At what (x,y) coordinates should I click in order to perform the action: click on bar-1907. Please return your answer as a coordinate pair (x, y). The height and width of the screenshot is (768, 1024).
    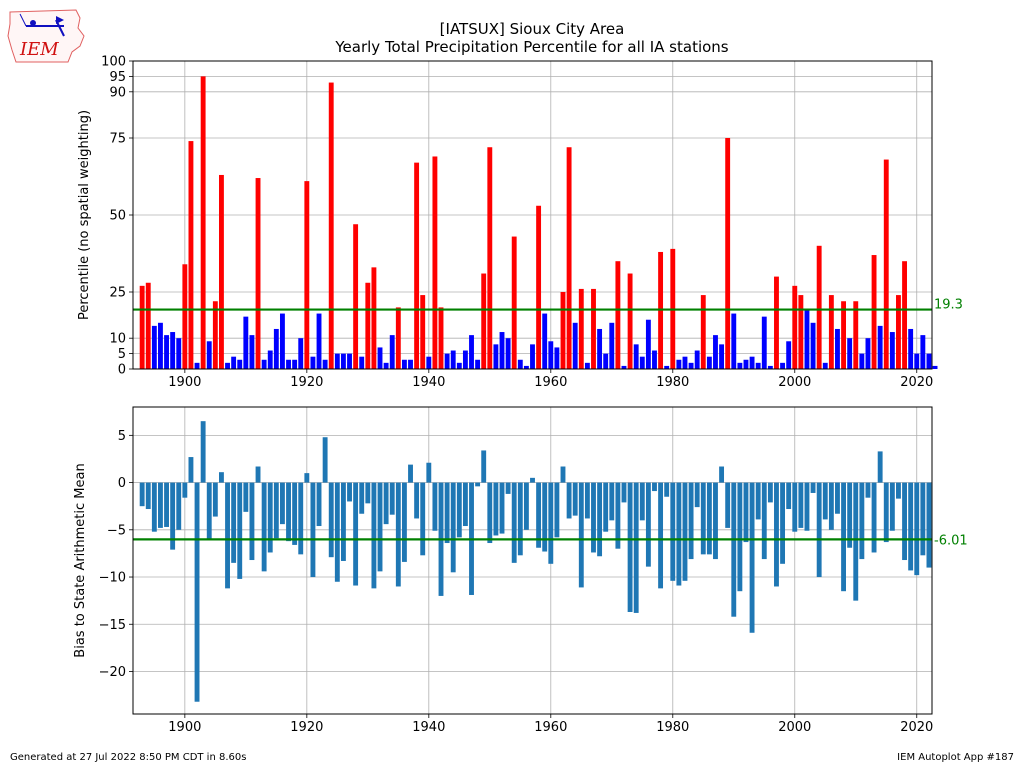
    Looking at the image, I should click on (227, 535).